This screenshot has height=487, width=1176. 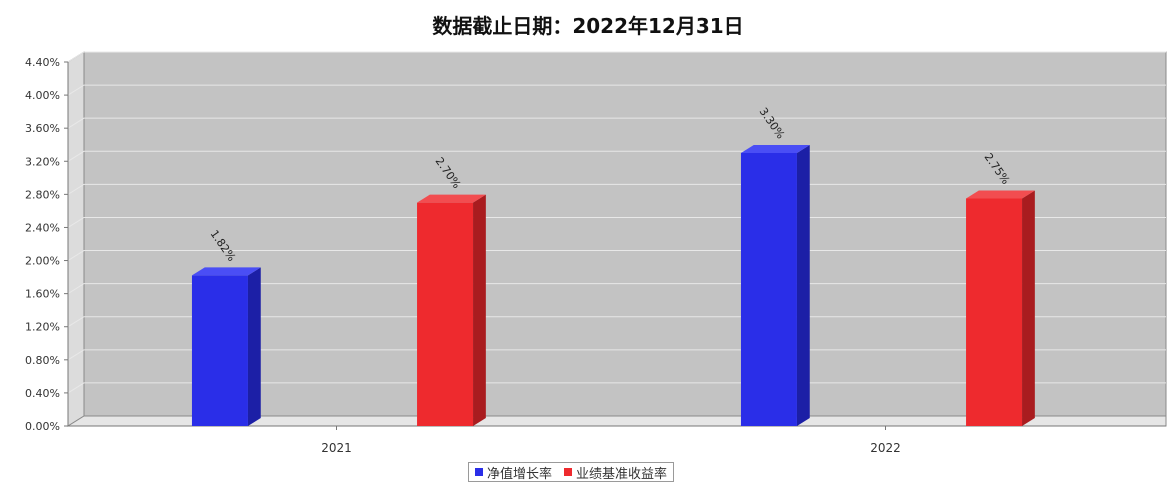 I want to click on legend: 净值增长率 业绩基准收益率, so click(x=571, y=472).